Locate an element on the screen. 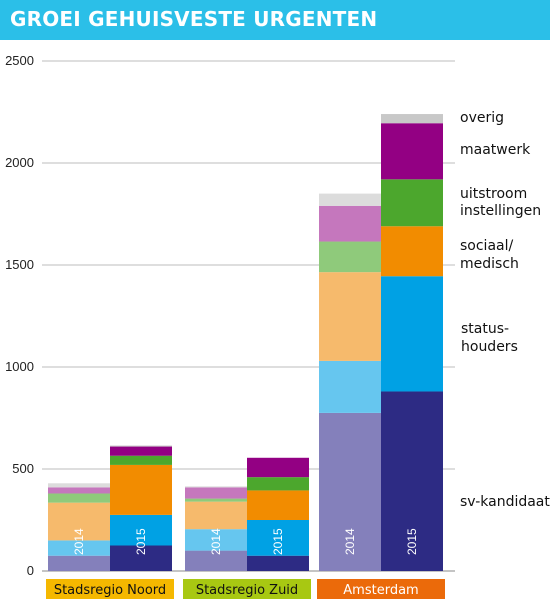 The height and width of the screenshot is (609, 550). legend-label-sociaal-medisch: medisch is located at coordinates (489, 264).